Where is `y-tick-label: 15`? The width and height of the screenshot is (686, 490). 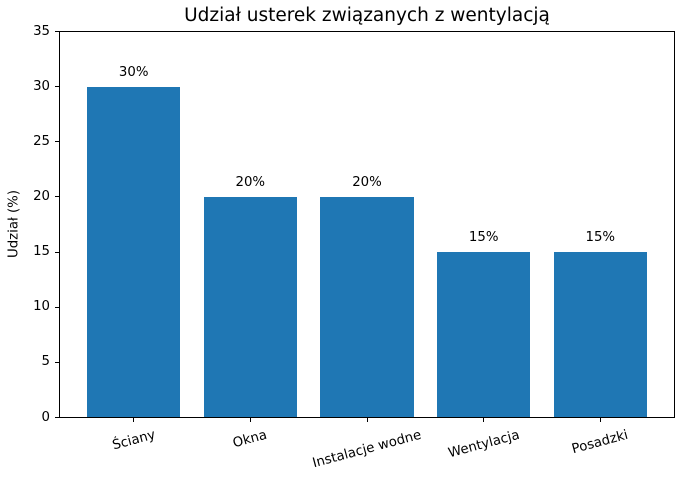
y-tick-label: 15 is located at coordinates (41, 252).